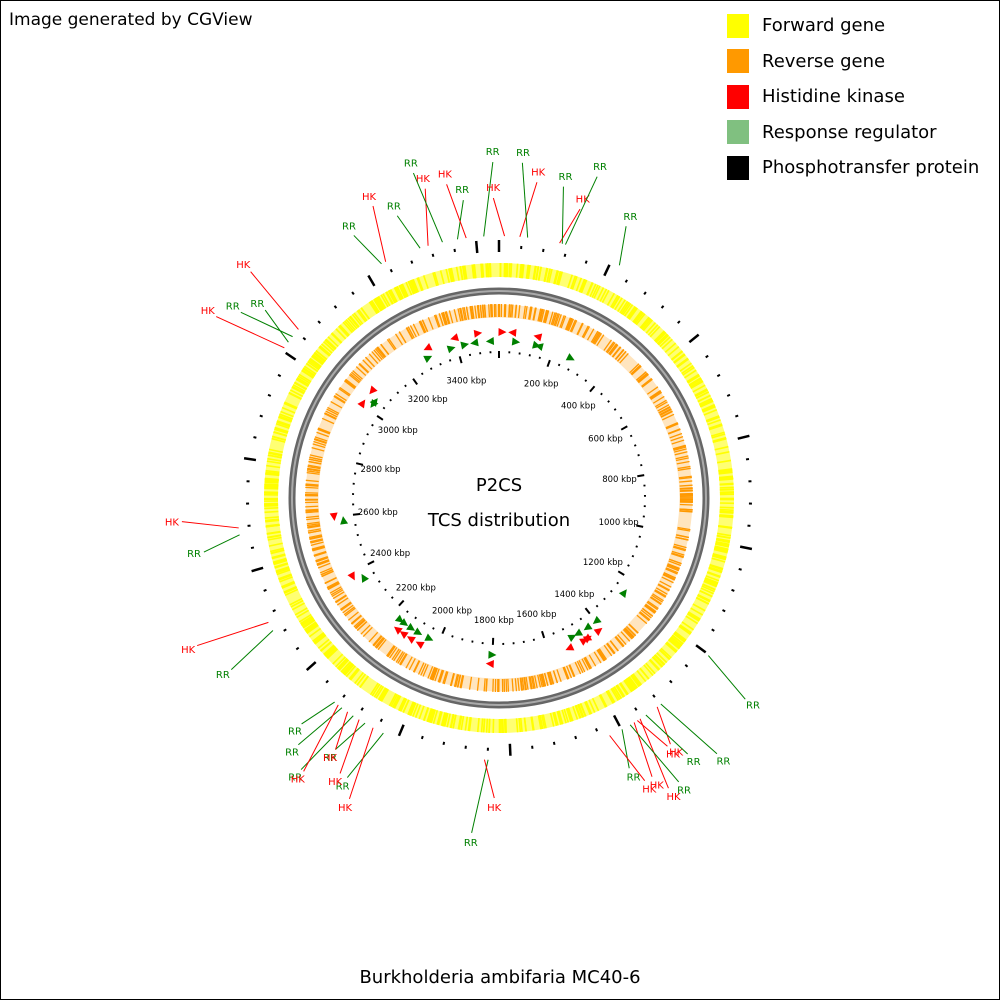 This screenshot has height=1000, width=1000. Describe the element at coordinates (572, 638) in the screenshot. I see `response-regulator-marker` at that location.